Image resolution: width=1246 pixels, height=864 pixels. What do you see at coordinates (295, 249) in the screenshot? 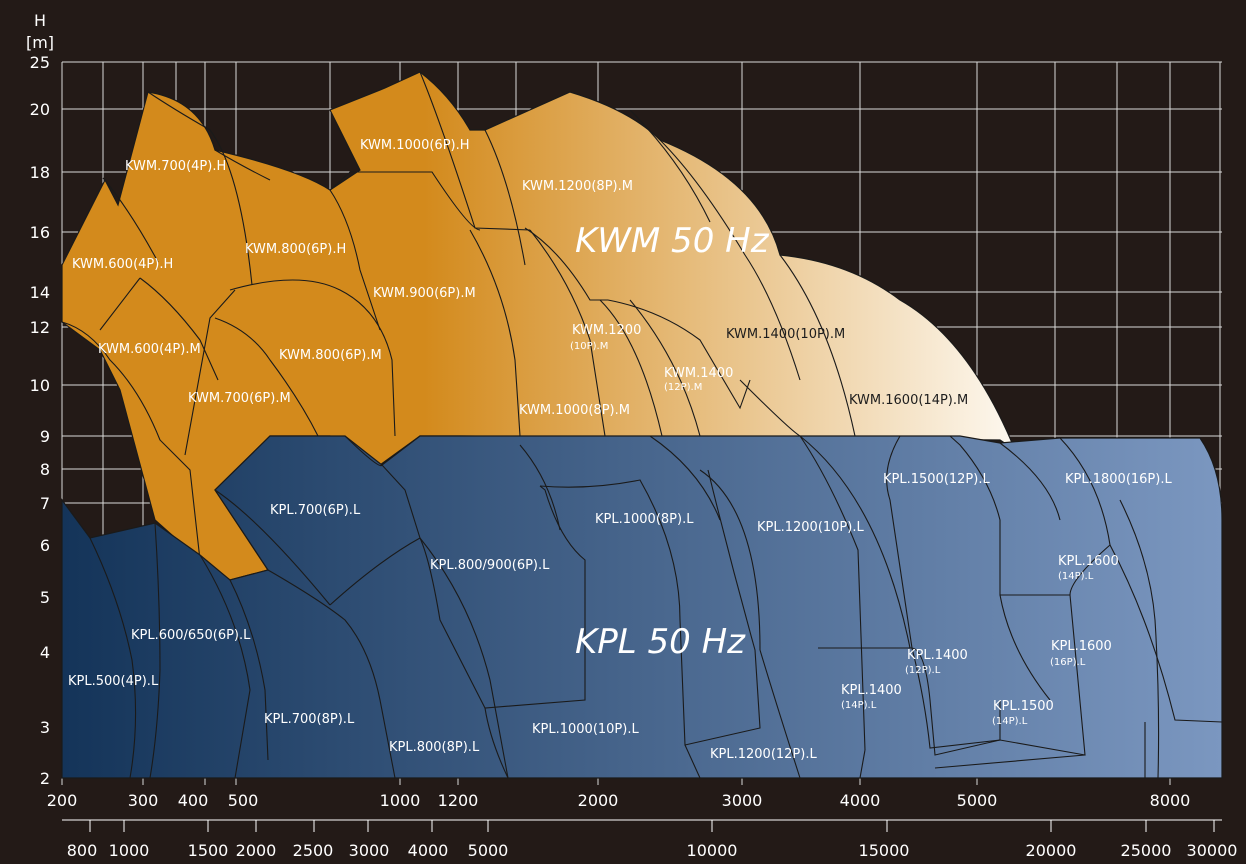
I see `label-kwm-800-6p-h: KWM.800(6P).H` at bounding box center [295, 249].